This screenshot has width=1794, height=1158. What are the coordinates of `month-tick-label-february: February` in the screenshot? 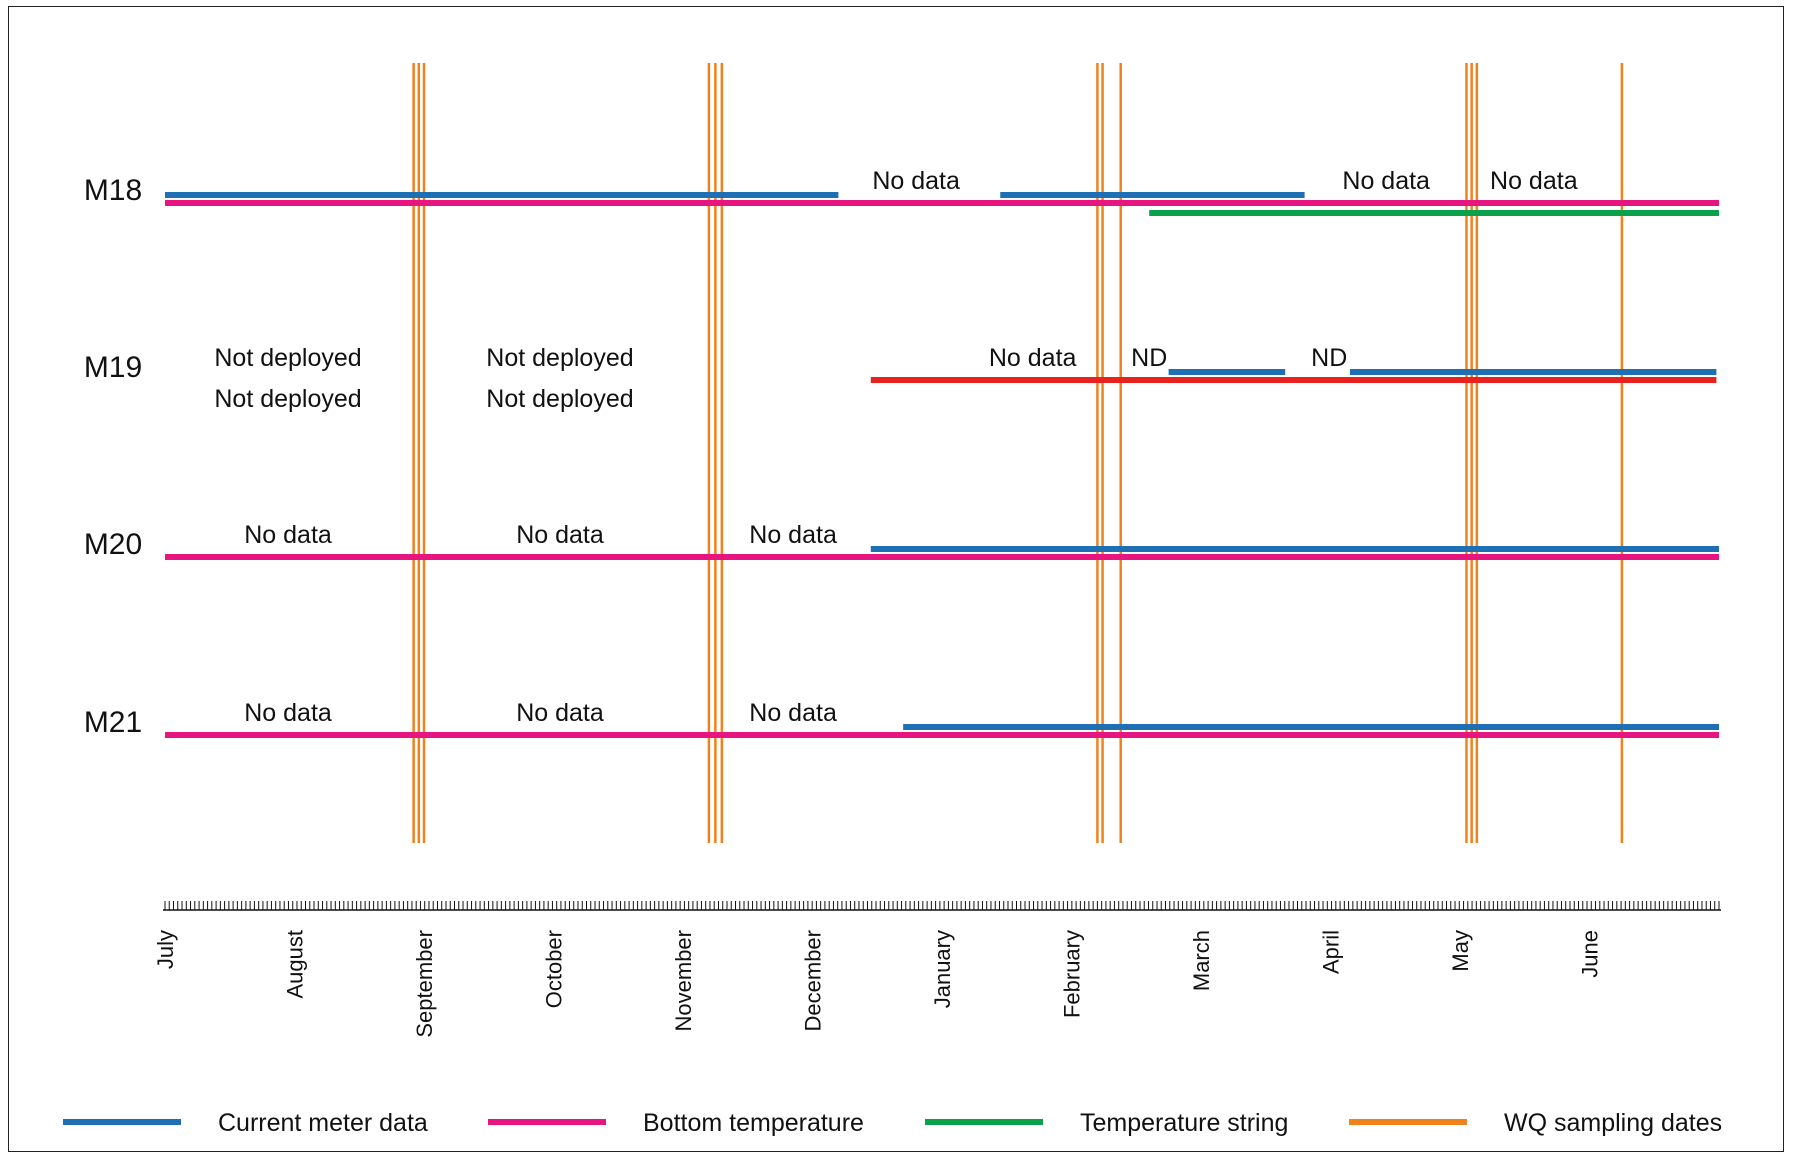 It's located at (1072, 974).